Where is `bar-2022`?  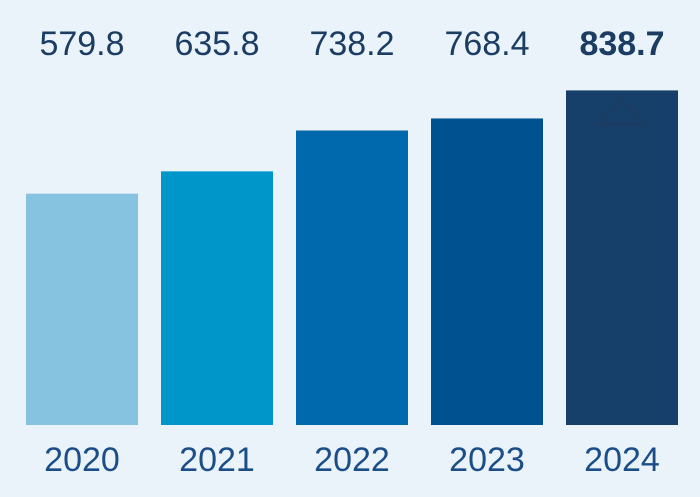 bar-2022 is located at coordinates (352, 278).